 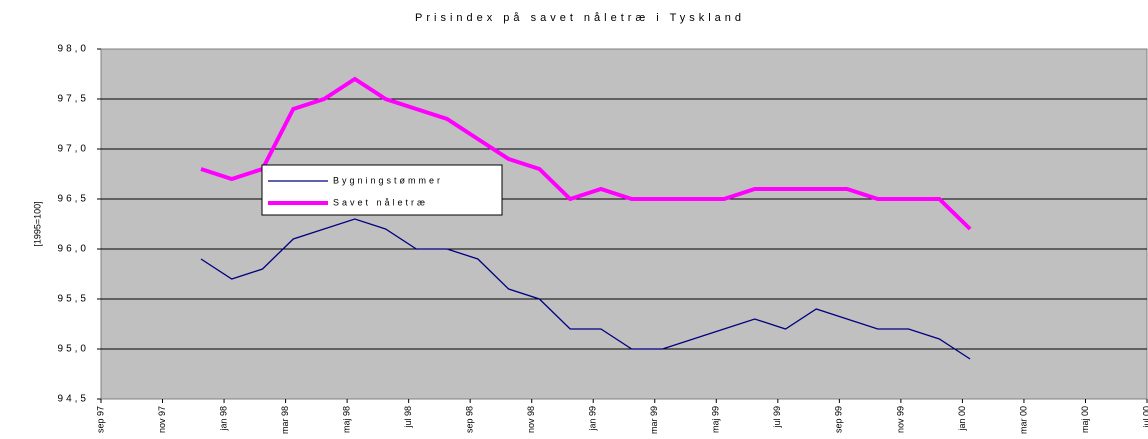 What do you see at coordinates (100, 419) in the screenshot?
I see `x-tick-label: sep 97` at bounding box center [100, 419].